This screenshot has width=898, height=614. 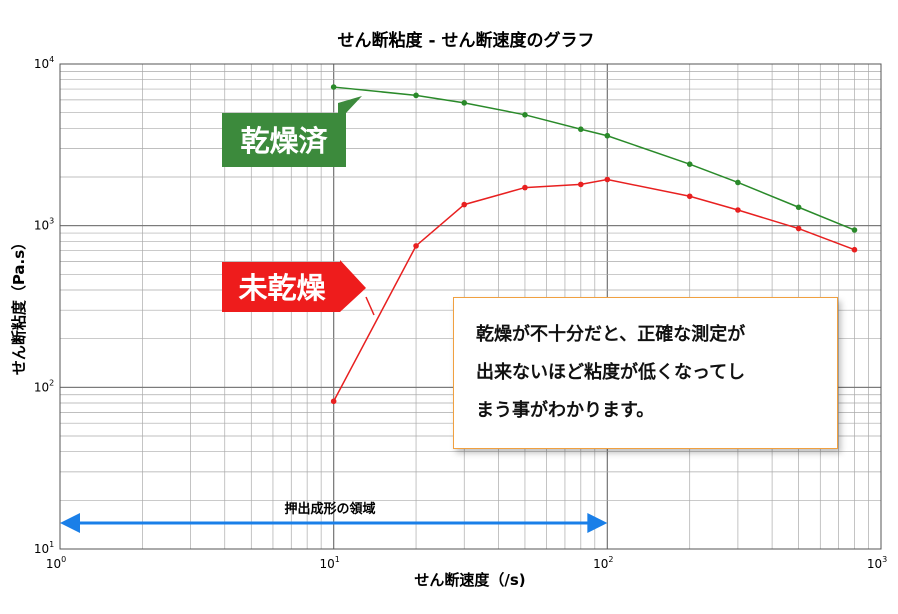 What do you see at coordinates (466, 563) in the screenshot?
I see `x-tick-labels: 10⁰ 10¹ 10² 10³` at bounding box center [466, 563].